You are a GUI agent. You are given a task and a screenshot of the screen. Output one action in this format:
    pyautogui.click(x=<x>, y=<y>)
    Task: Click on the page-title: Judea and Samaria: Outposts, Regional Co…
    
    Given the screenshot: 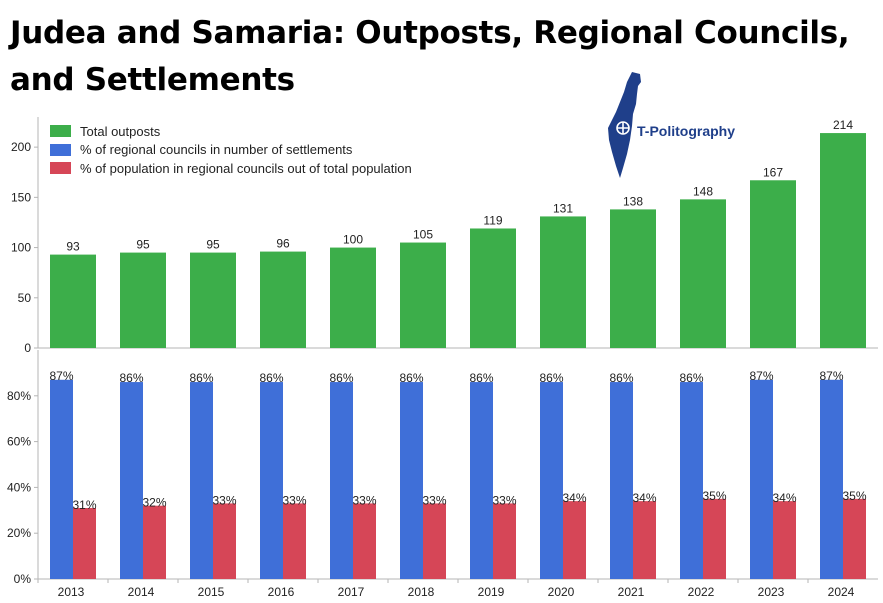 What is the action you would take?
    pyautogui.click(x=430, y=56)
    